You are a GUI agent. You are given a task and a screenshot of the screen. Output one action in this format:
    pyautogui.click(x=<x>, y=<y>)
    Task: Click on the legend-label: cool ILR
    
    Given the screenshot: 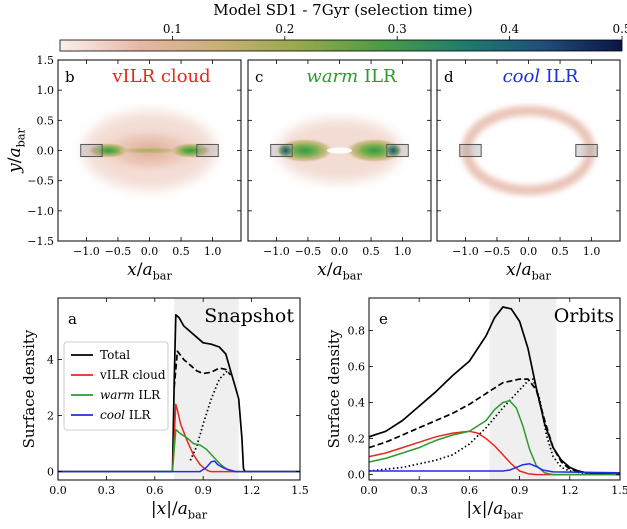 What is the action you would take?
    pyautogui.click(x=126, y=415)
    